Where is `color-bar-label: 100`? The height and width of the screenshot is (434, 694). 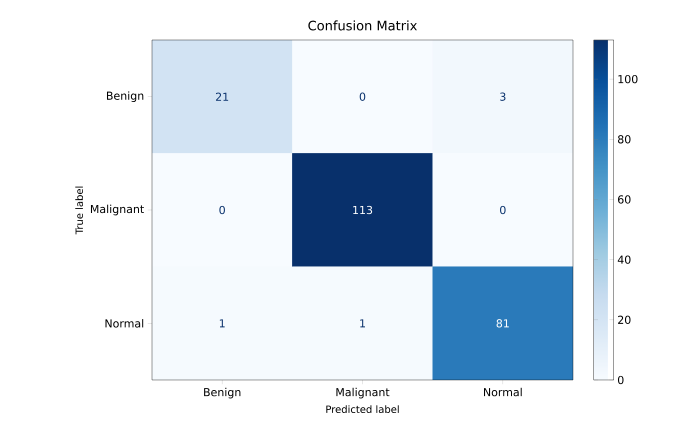 color-bar-label: 100 is located at coordinates (628, 79).